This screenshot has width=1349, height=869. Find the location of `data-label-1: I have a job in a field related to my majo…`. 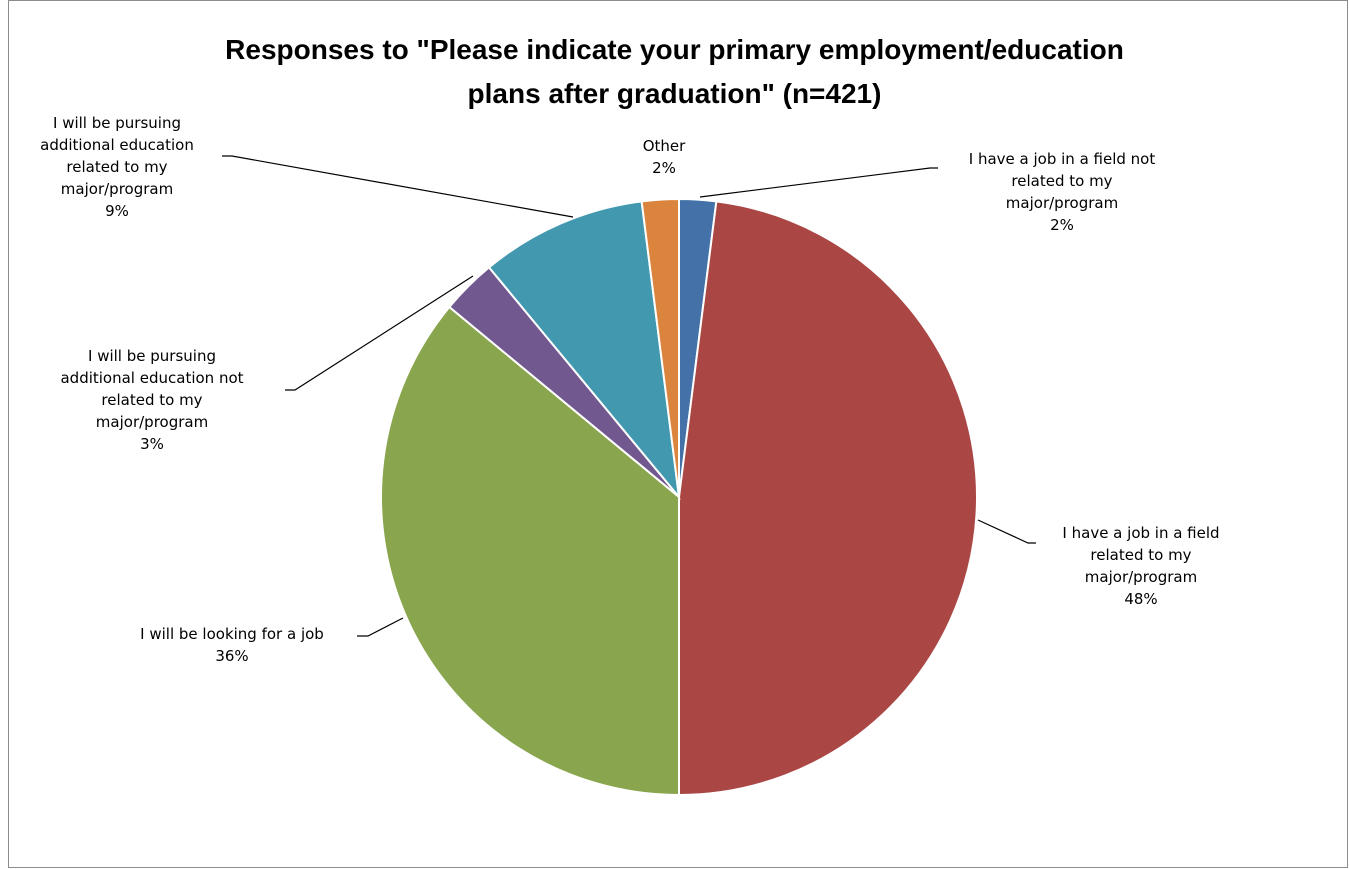

data-label-1: I have a job in a field related to my majo… is located at coordinates (1141, 566).